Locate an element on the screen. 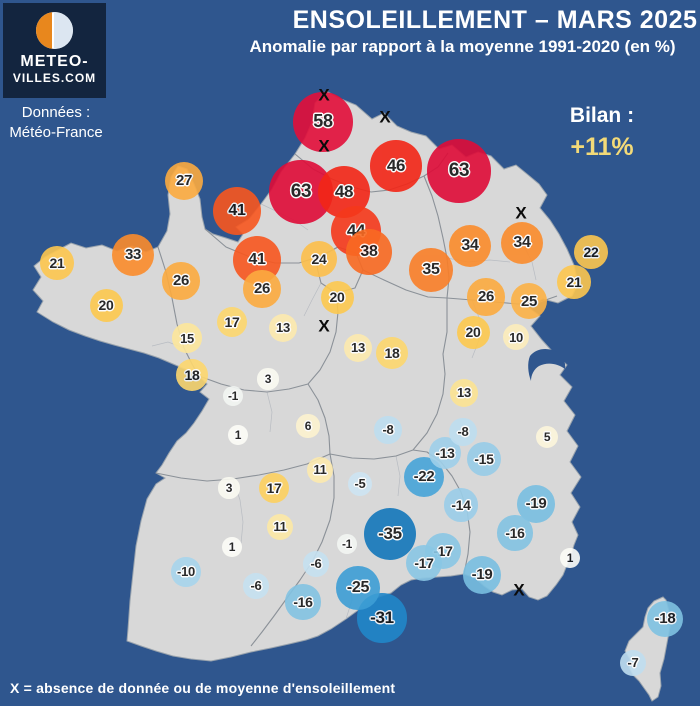 The width and height of the screenshot is (700, 706). data-point: 63 is located at coordinates (459, 171).